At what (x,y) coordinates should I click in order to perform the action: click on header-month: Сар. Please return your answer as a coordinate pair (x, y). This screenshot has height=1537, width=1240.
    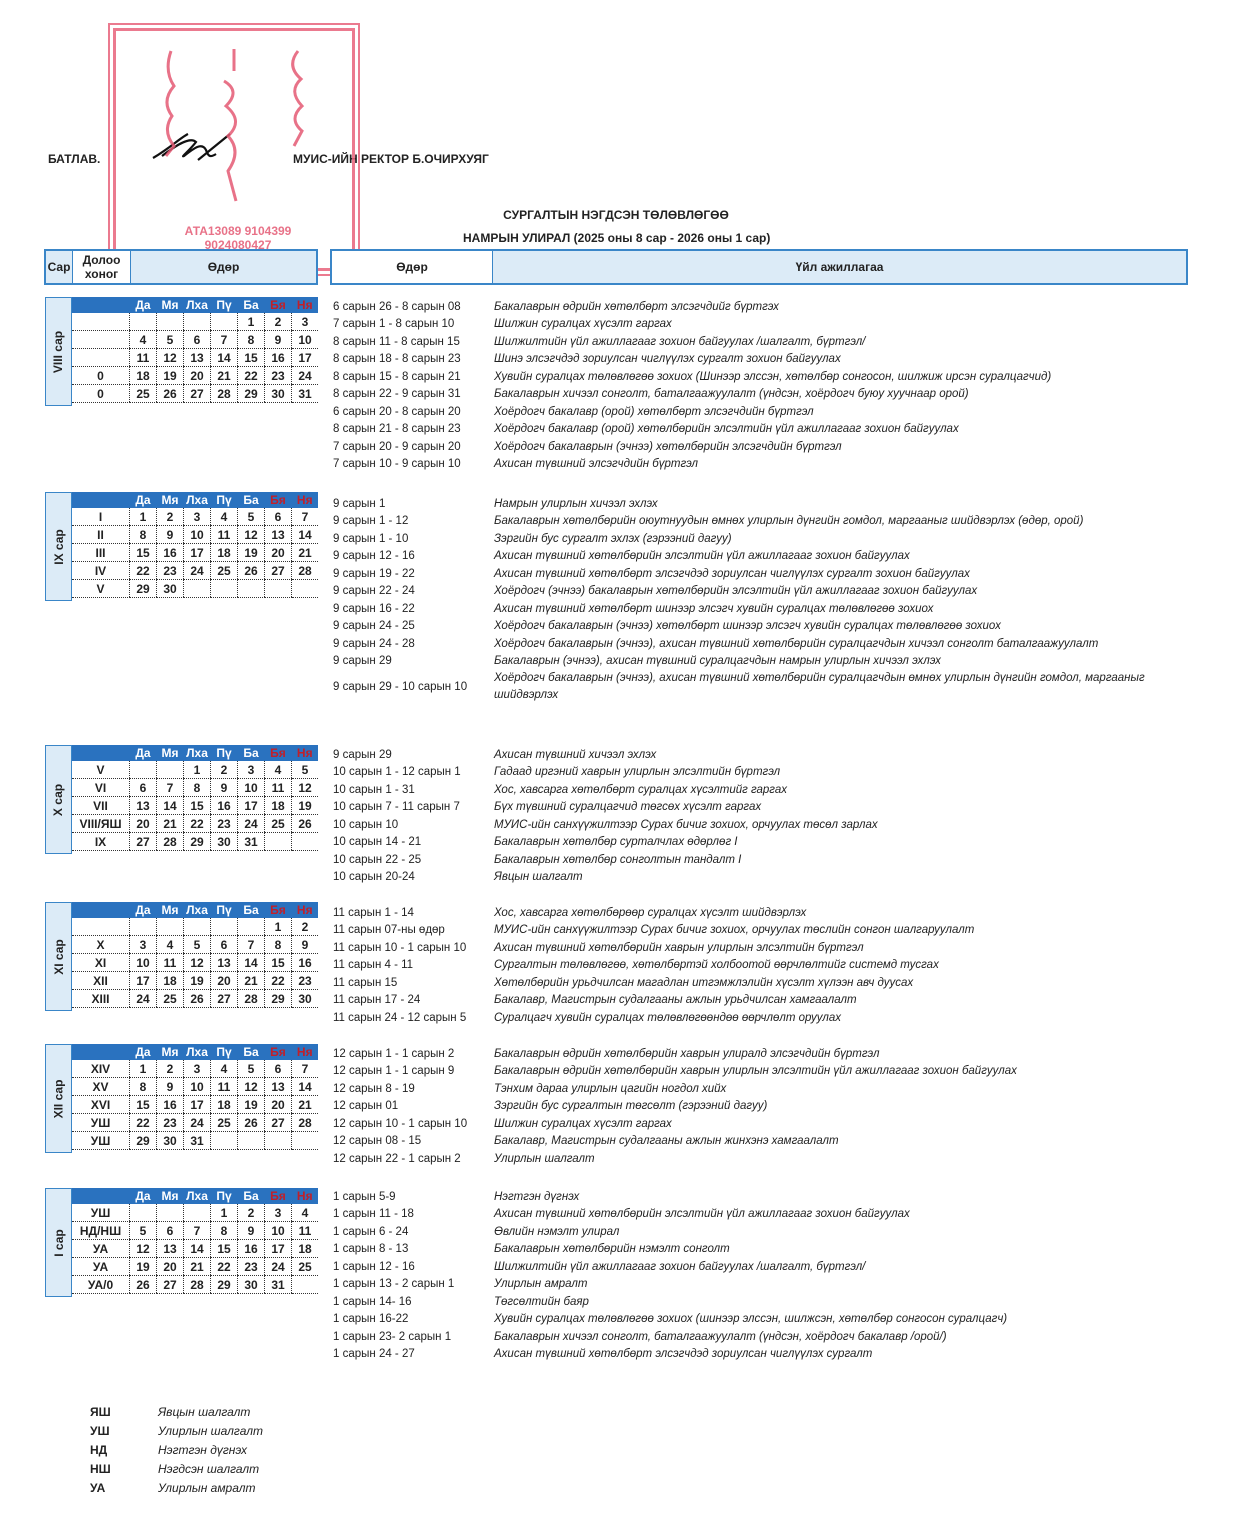
    Looking at the image, I should click on (59, 267).